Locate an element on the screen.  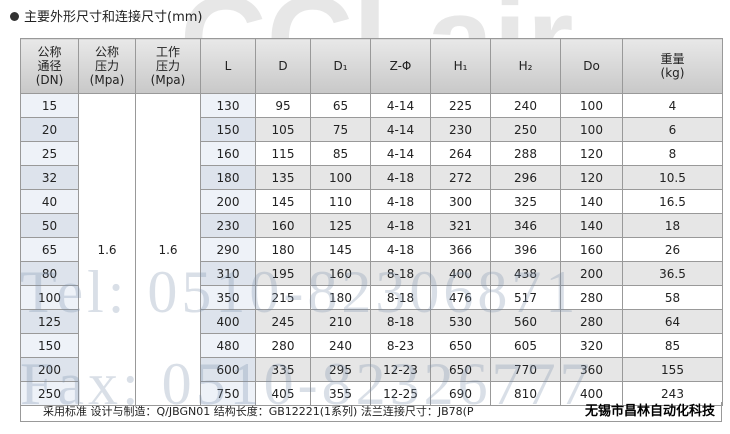
table-cell: 560 is located at coordinates (525, 321).